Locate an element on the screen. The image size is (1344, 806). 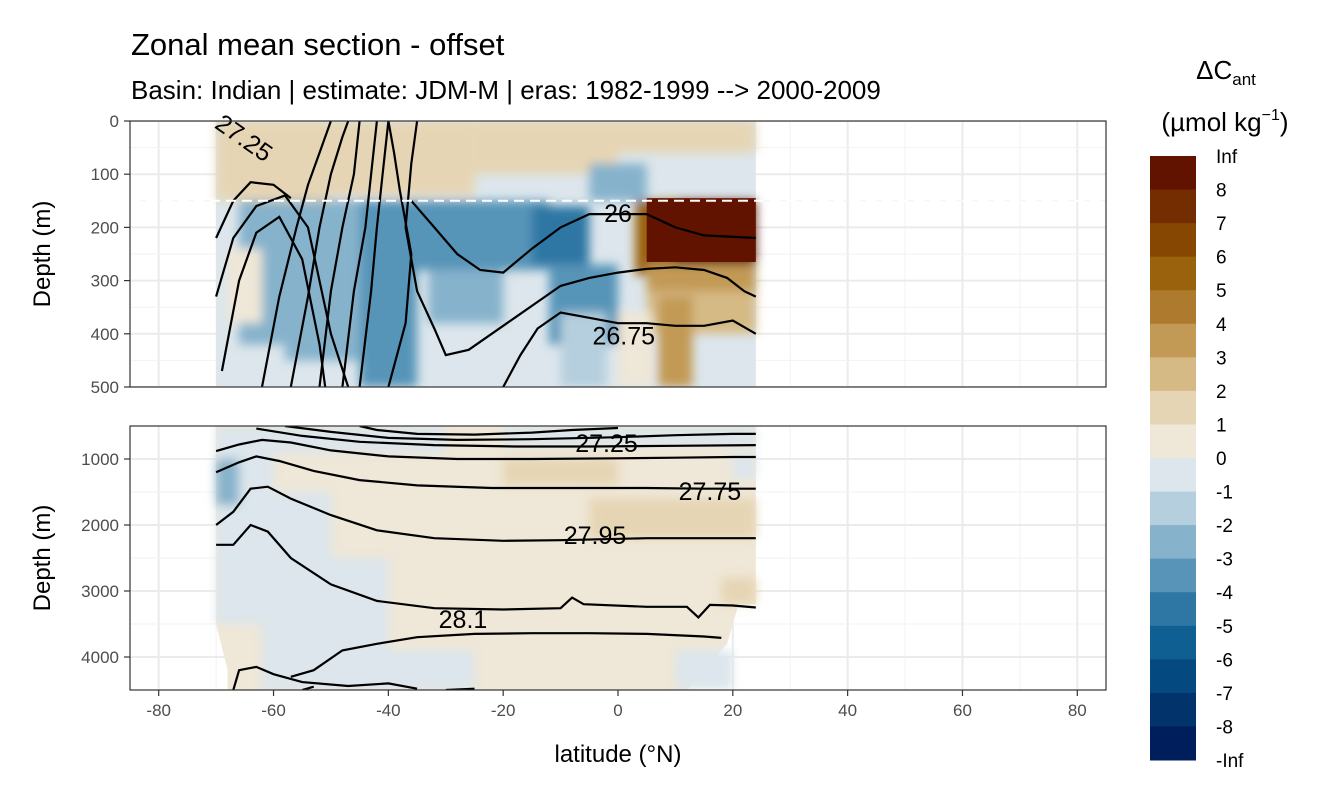
y-tick-label: 400 is located at coordinates (105, 334).